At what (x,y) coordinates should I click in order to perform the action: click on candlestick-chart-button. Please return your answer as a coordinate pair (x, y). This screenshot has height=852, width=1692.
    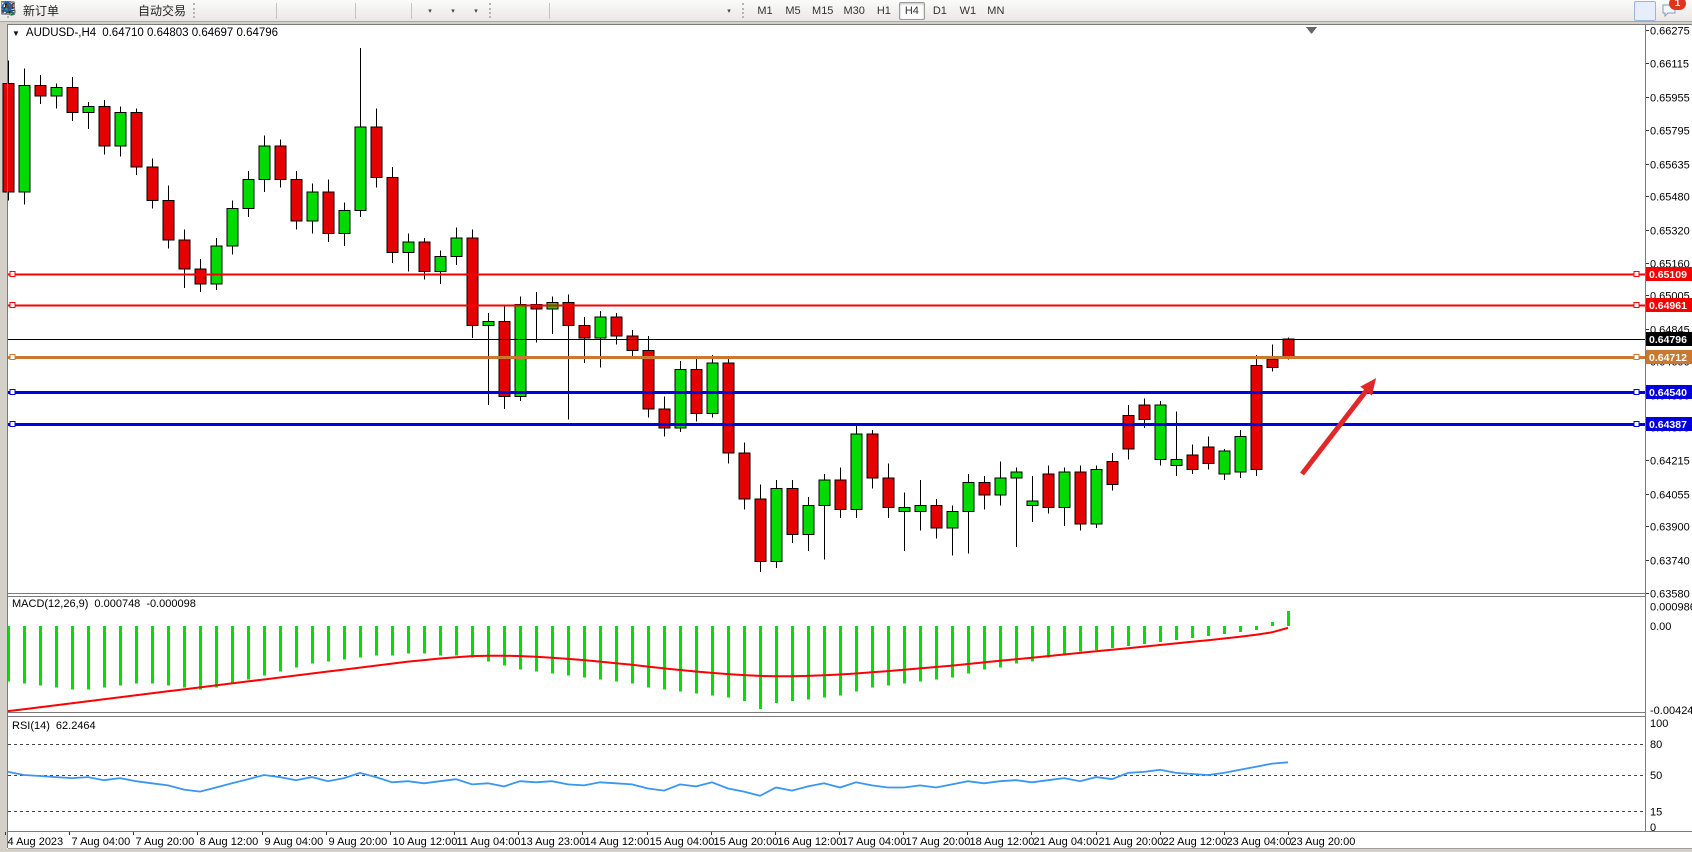
    Looking at the image, I should click on (125, 11).